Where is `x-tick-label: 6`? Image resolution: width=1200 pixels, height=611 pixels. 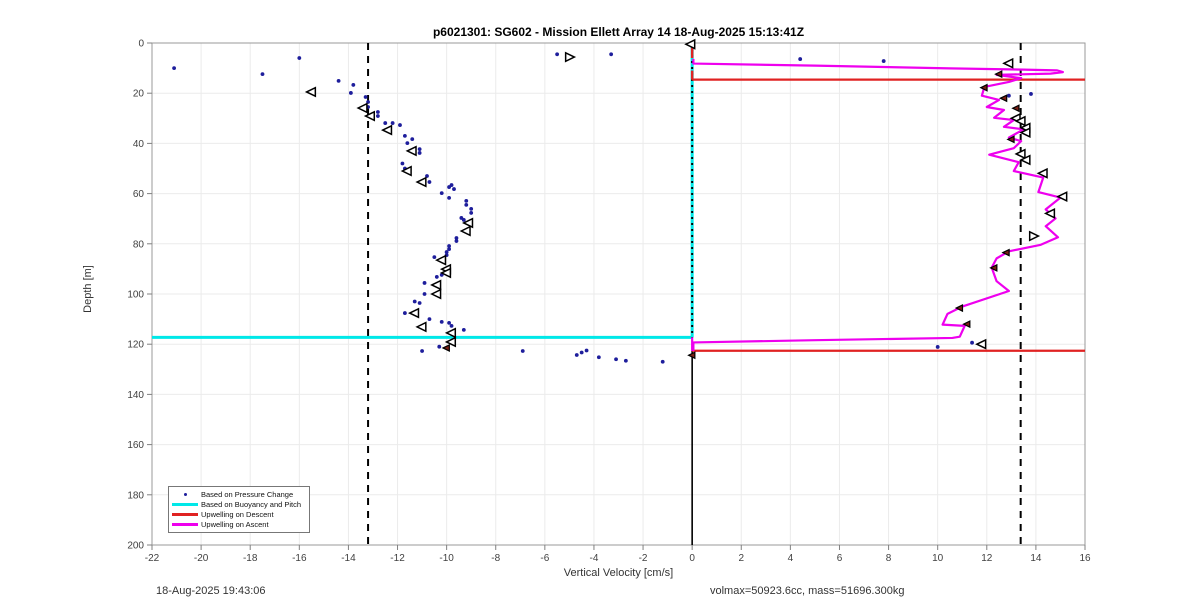 x-tick-label: 6 is located at coordinates (840, 558).